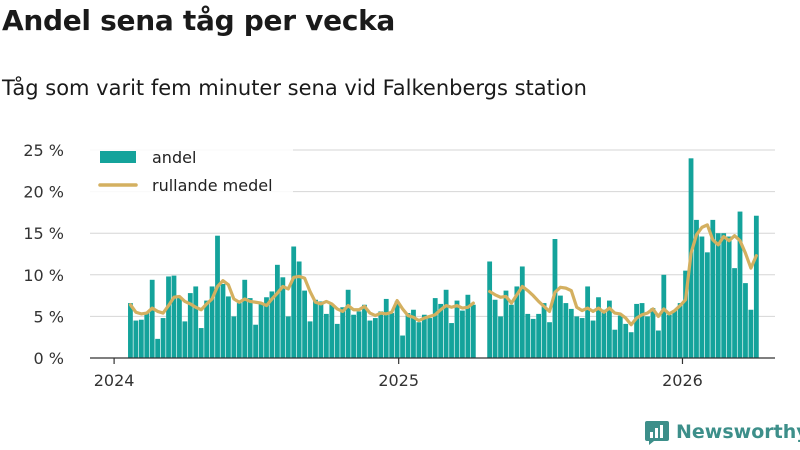 This screenshot has width=800, height=450. What do you see at coordinates (657, 433) in the screenshot?
I see `newsworthy-icon` at bounding box center [657, 433].